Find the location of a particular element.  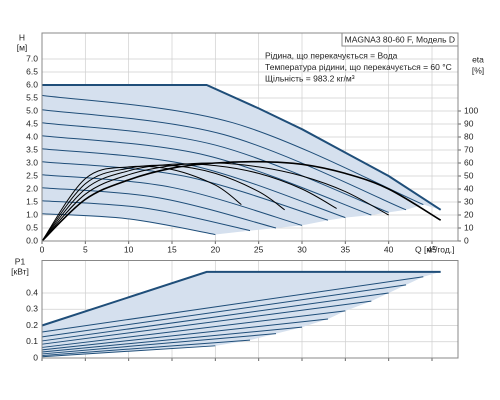

x-tick-label: 30 is located at coordinates (302, 249).